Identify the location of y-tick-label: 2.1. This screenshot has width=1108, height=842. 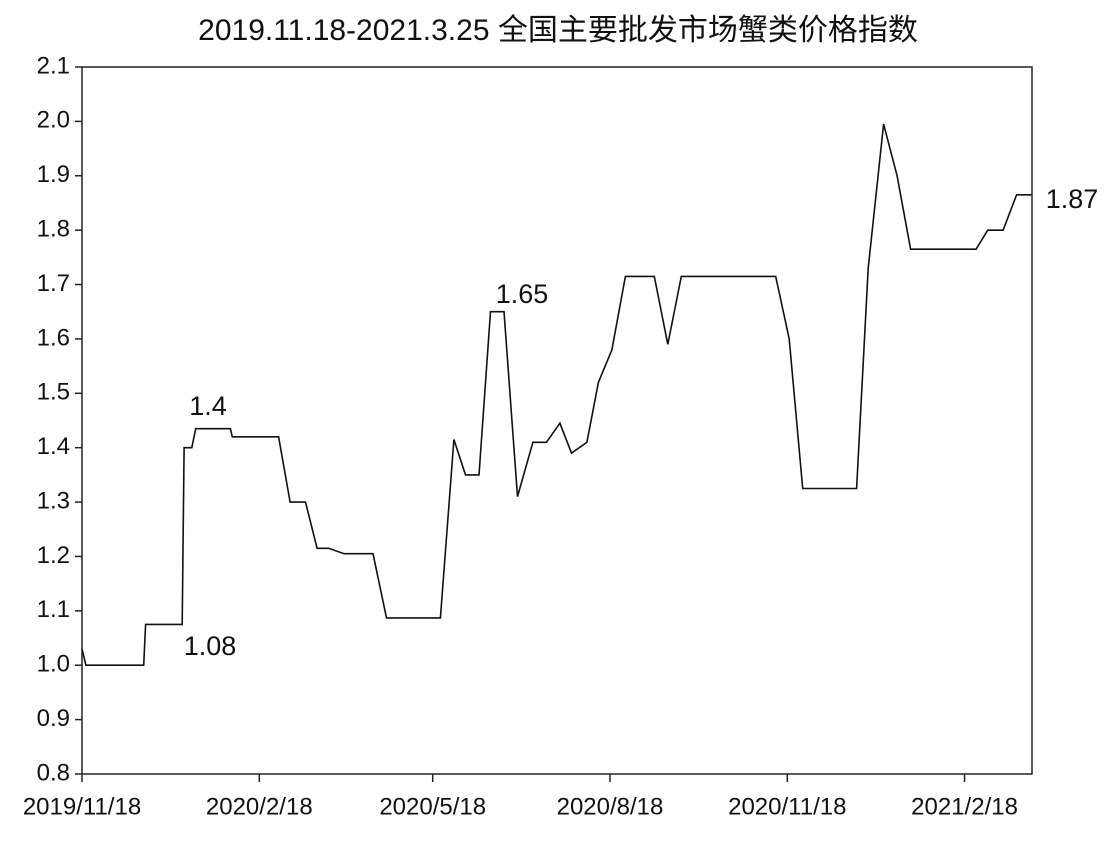
(53, 65).